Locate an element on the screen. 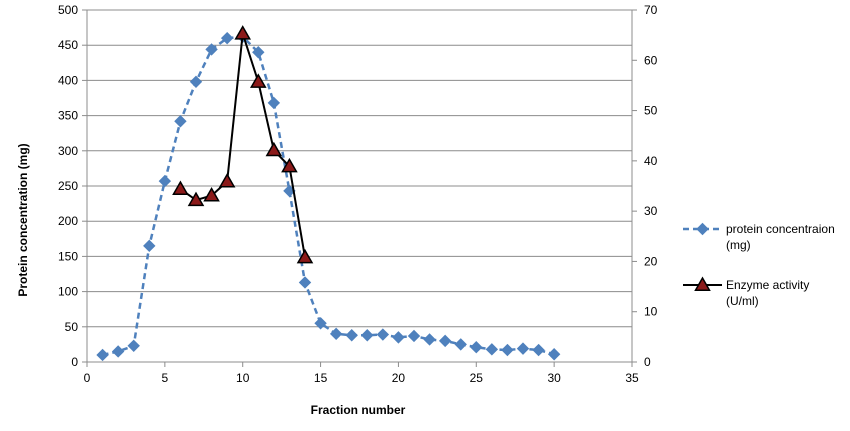  series-line is located at coordinates (242, 145).